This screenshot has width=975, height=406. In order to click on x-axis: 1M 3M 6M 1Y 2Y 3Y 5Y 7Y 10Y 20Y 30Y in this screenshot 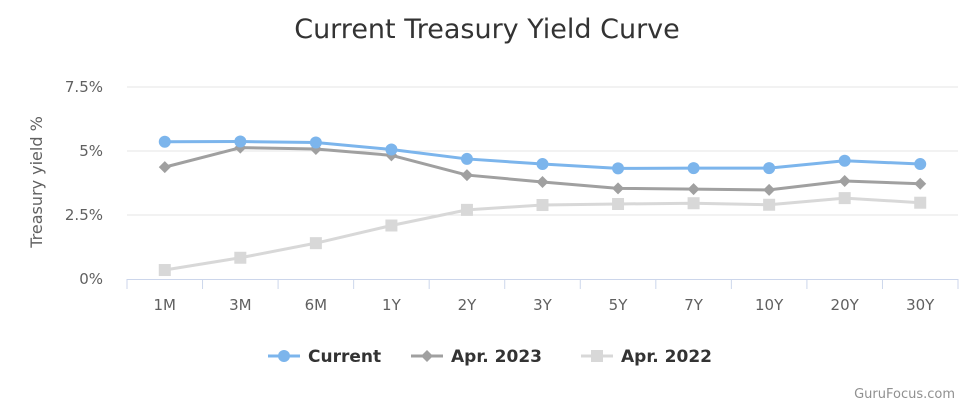, I will do `click(542, 296)`.